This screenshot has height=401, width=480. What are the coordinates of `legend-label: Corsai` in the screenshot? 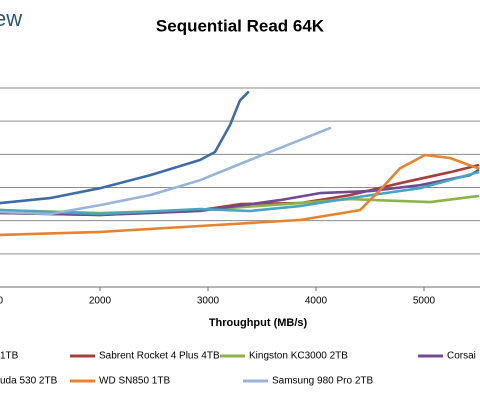 It's located at (461, 356).